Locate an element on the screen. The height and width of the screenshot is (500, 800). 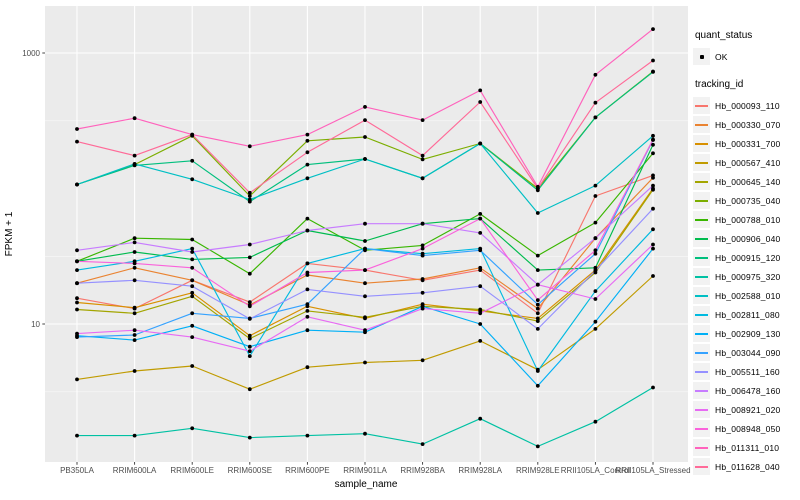
svg-text: RRIM928LE is located at coordinates (538, 470).